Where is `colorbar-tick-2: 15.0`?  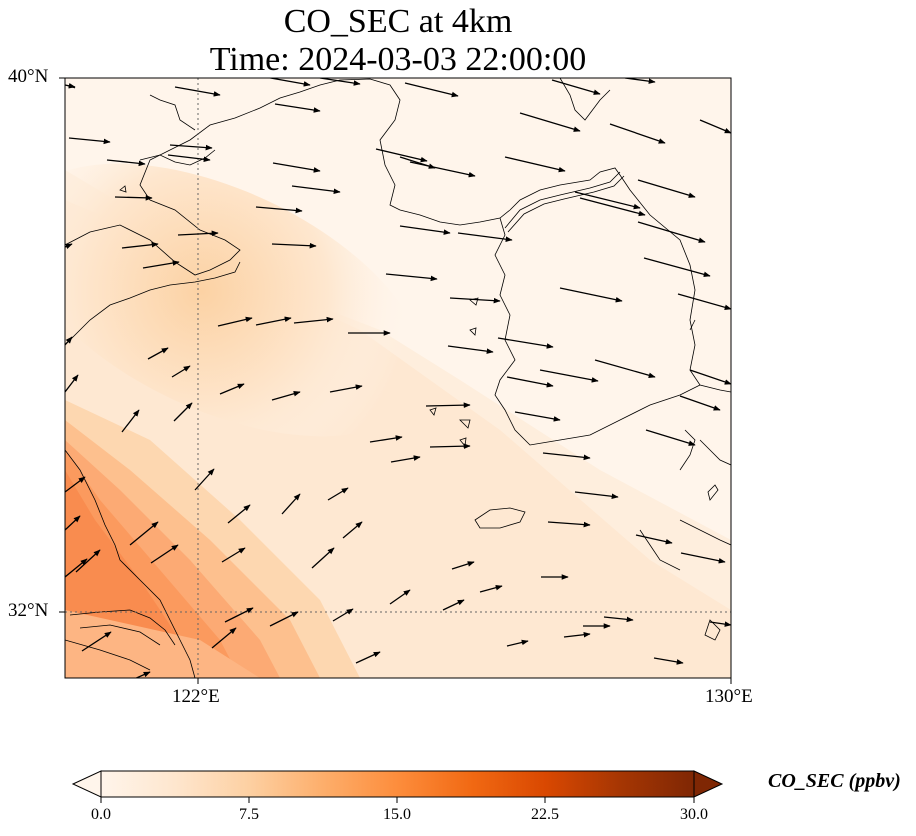
colorbar-tick-2: 15.0 is located at coordinates (397, 814).